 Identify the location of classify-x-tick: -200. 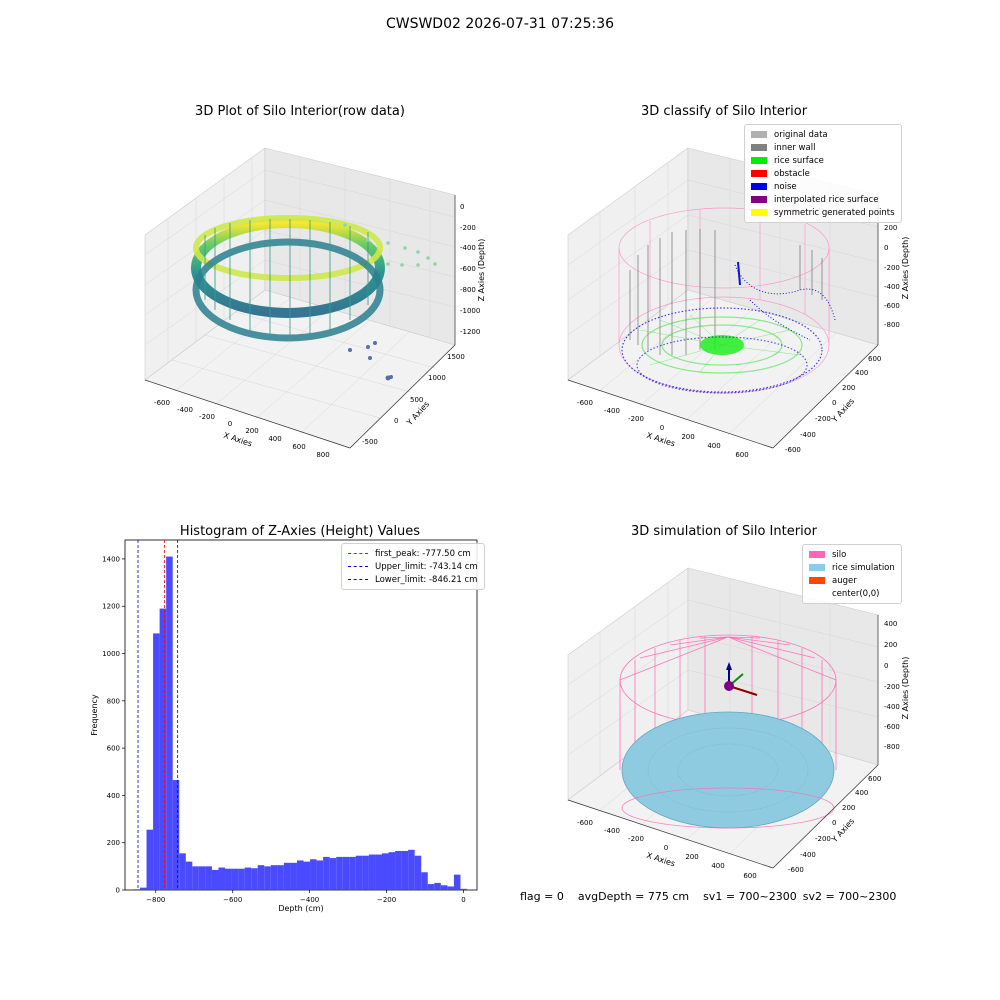
(636, 419).